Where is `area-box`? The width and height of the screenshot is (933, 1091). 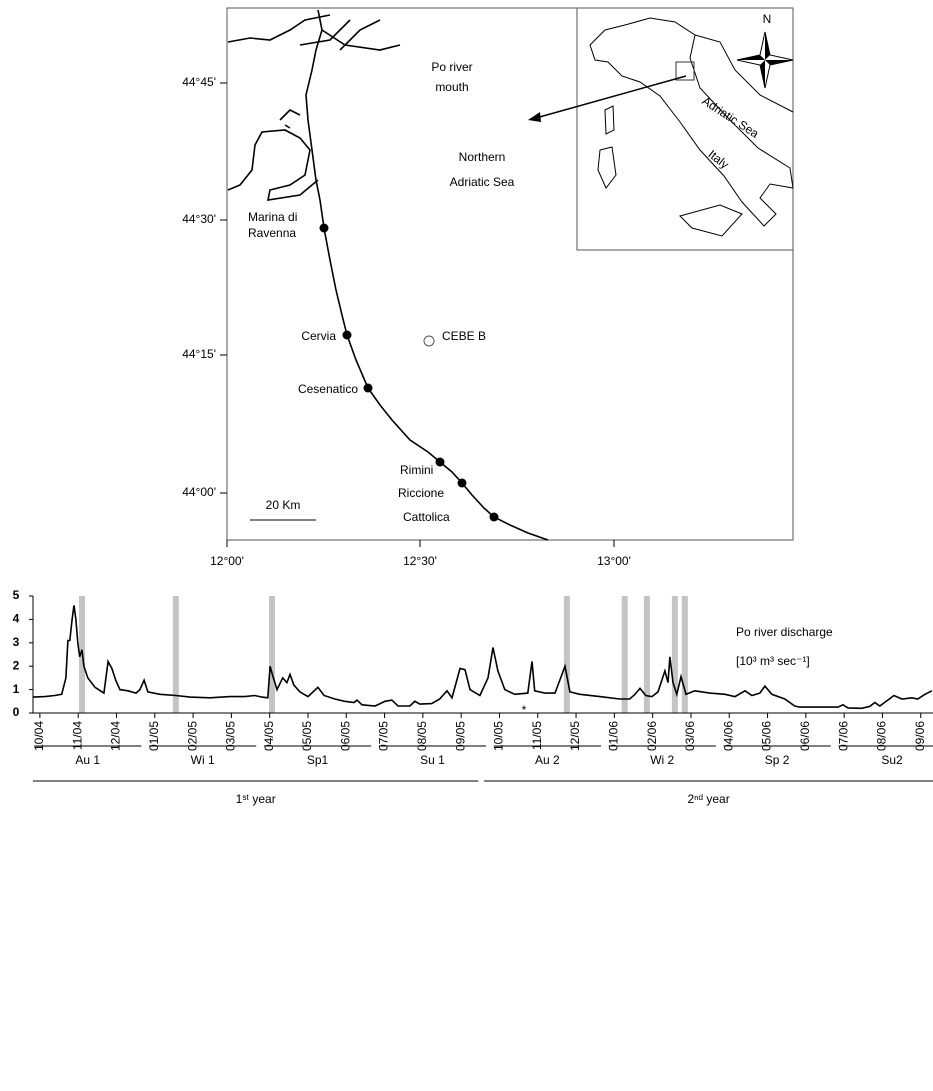
area-box is located at coordinates (685, 71).